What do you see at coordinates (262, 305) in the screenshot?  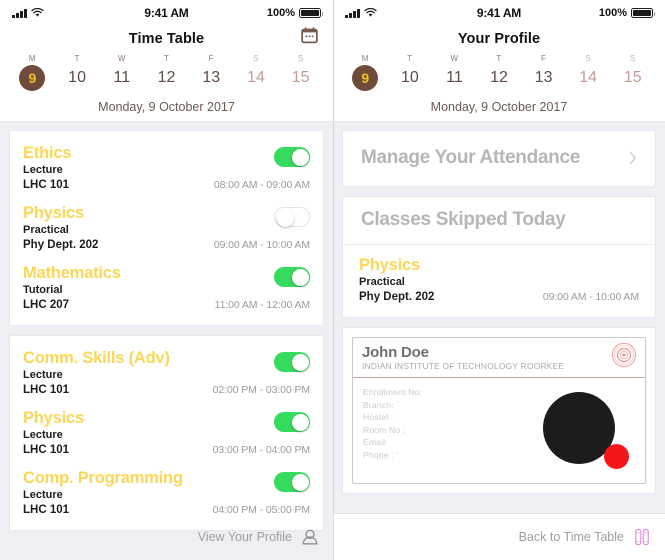 I see `class-time: 11:00 AM - 12:00 AM` at bounding box center [262, 305].